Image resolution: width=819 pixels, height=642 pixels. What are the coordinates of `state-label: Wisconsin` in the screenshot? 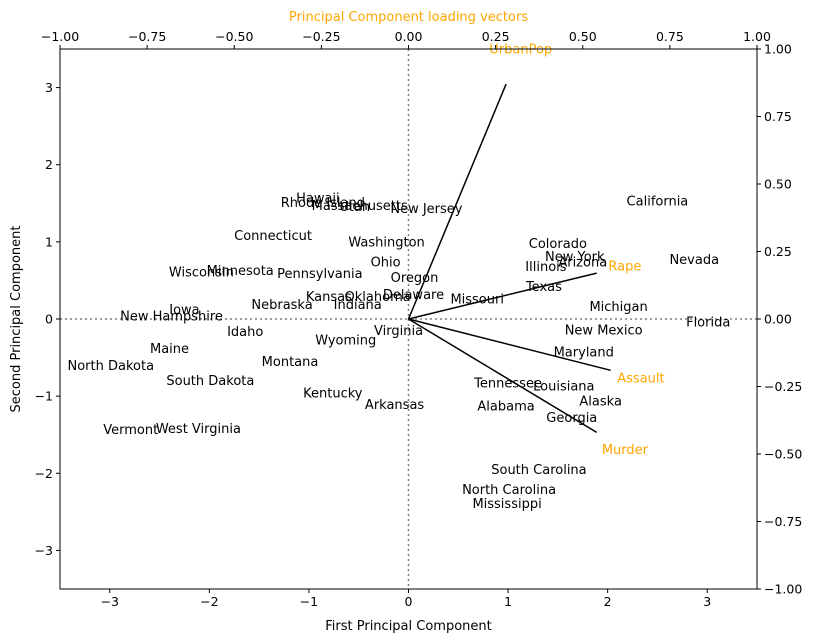 It's located at (201, 272).